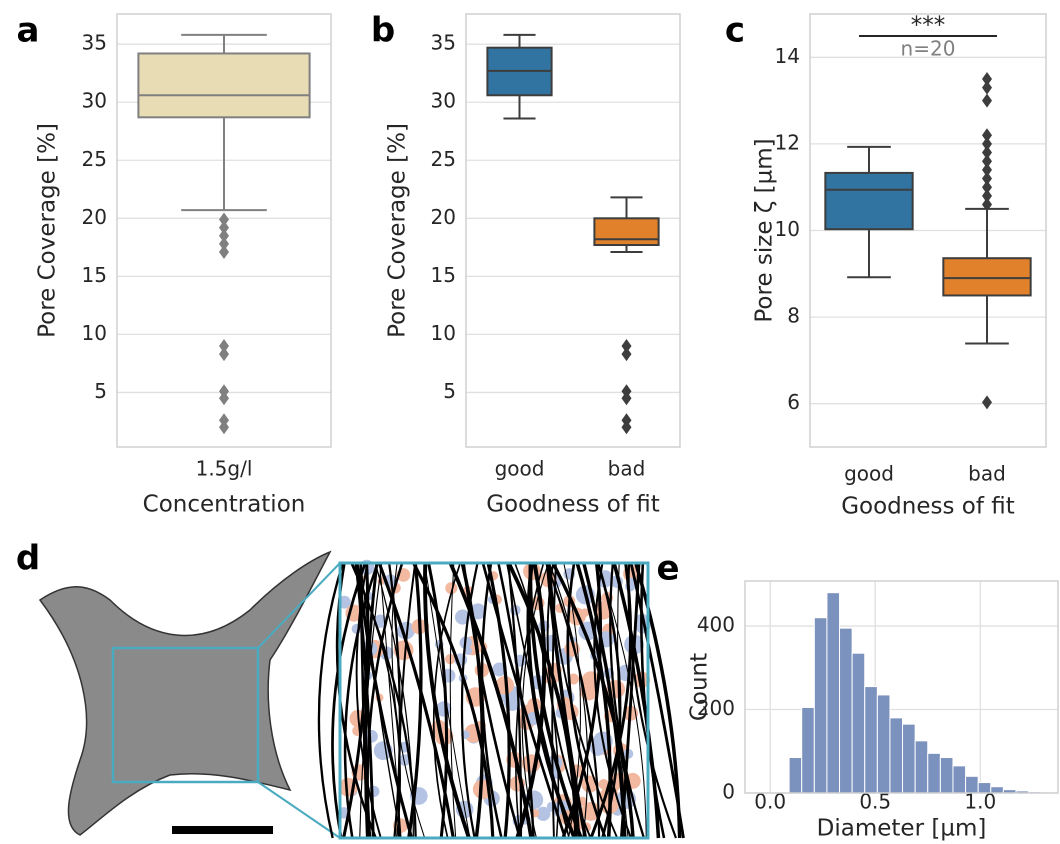  What do you see at coordinates (224, 505) in the screenshot?
I see `x-axis-title: Concentration` at bounding box center [224, 505].